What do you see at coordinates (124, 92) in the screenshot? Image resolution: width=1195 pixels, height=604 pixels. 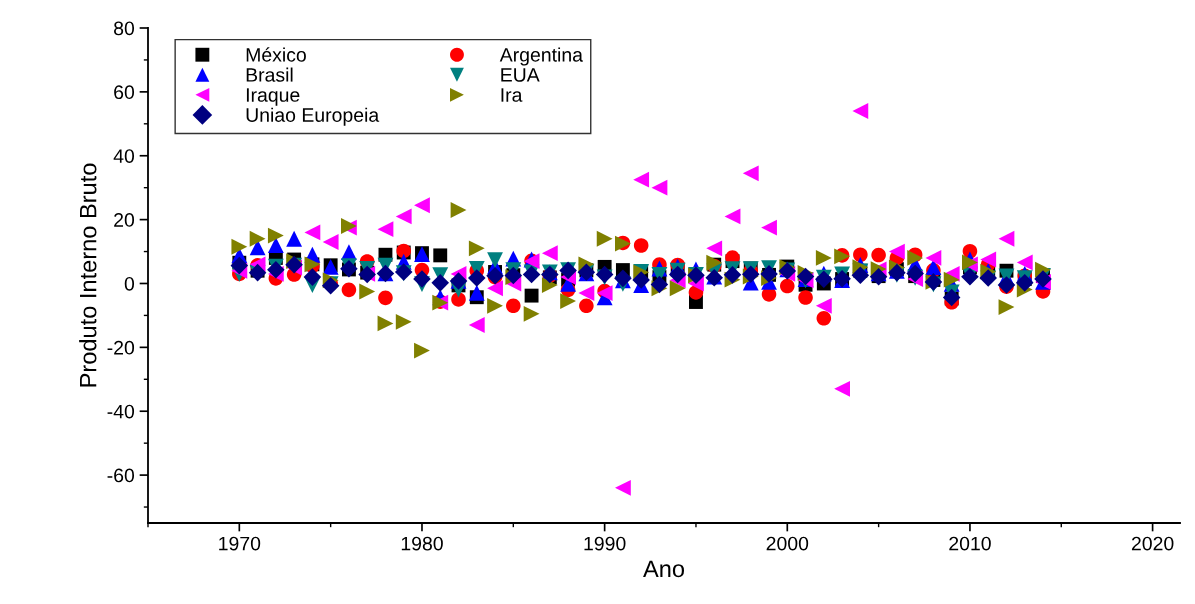 I see `y-tick-label: 60` at bounding box center [124, 92].